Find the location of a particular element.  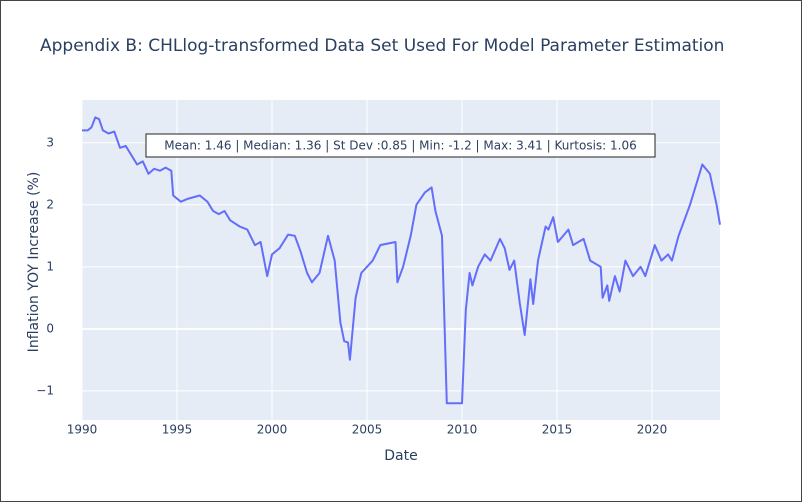

x-axis-title: Date is located at coordinates (400, 456).